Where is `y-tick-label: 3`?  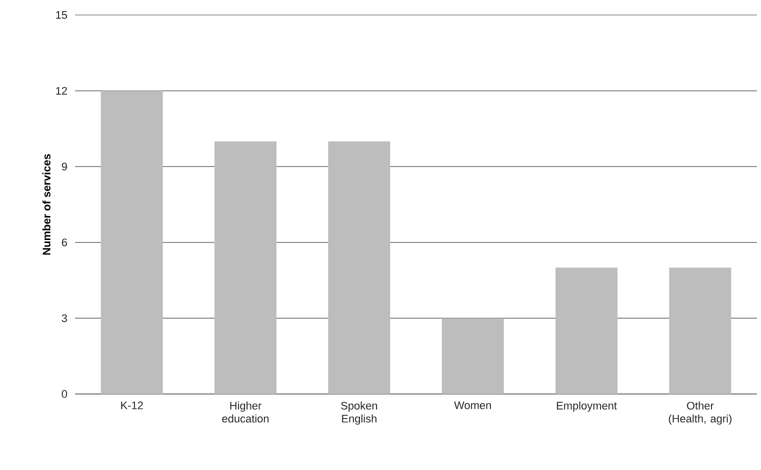 y-tick-label: 3 is located at coordinates (64, 318).